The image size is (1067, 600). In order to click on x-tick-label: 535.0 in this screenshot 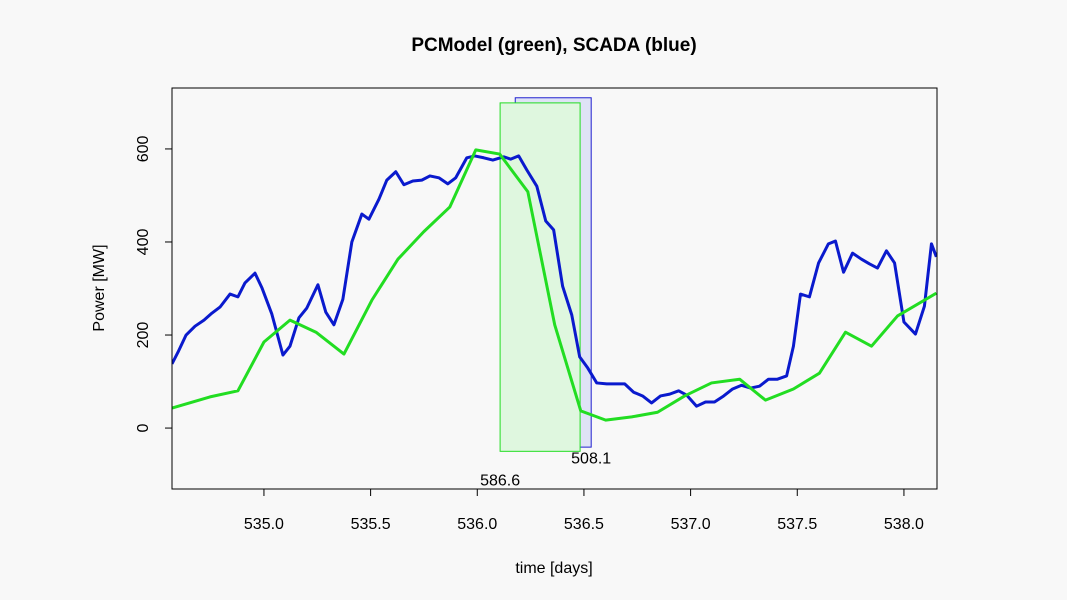, I will do `click(264, 524)`.